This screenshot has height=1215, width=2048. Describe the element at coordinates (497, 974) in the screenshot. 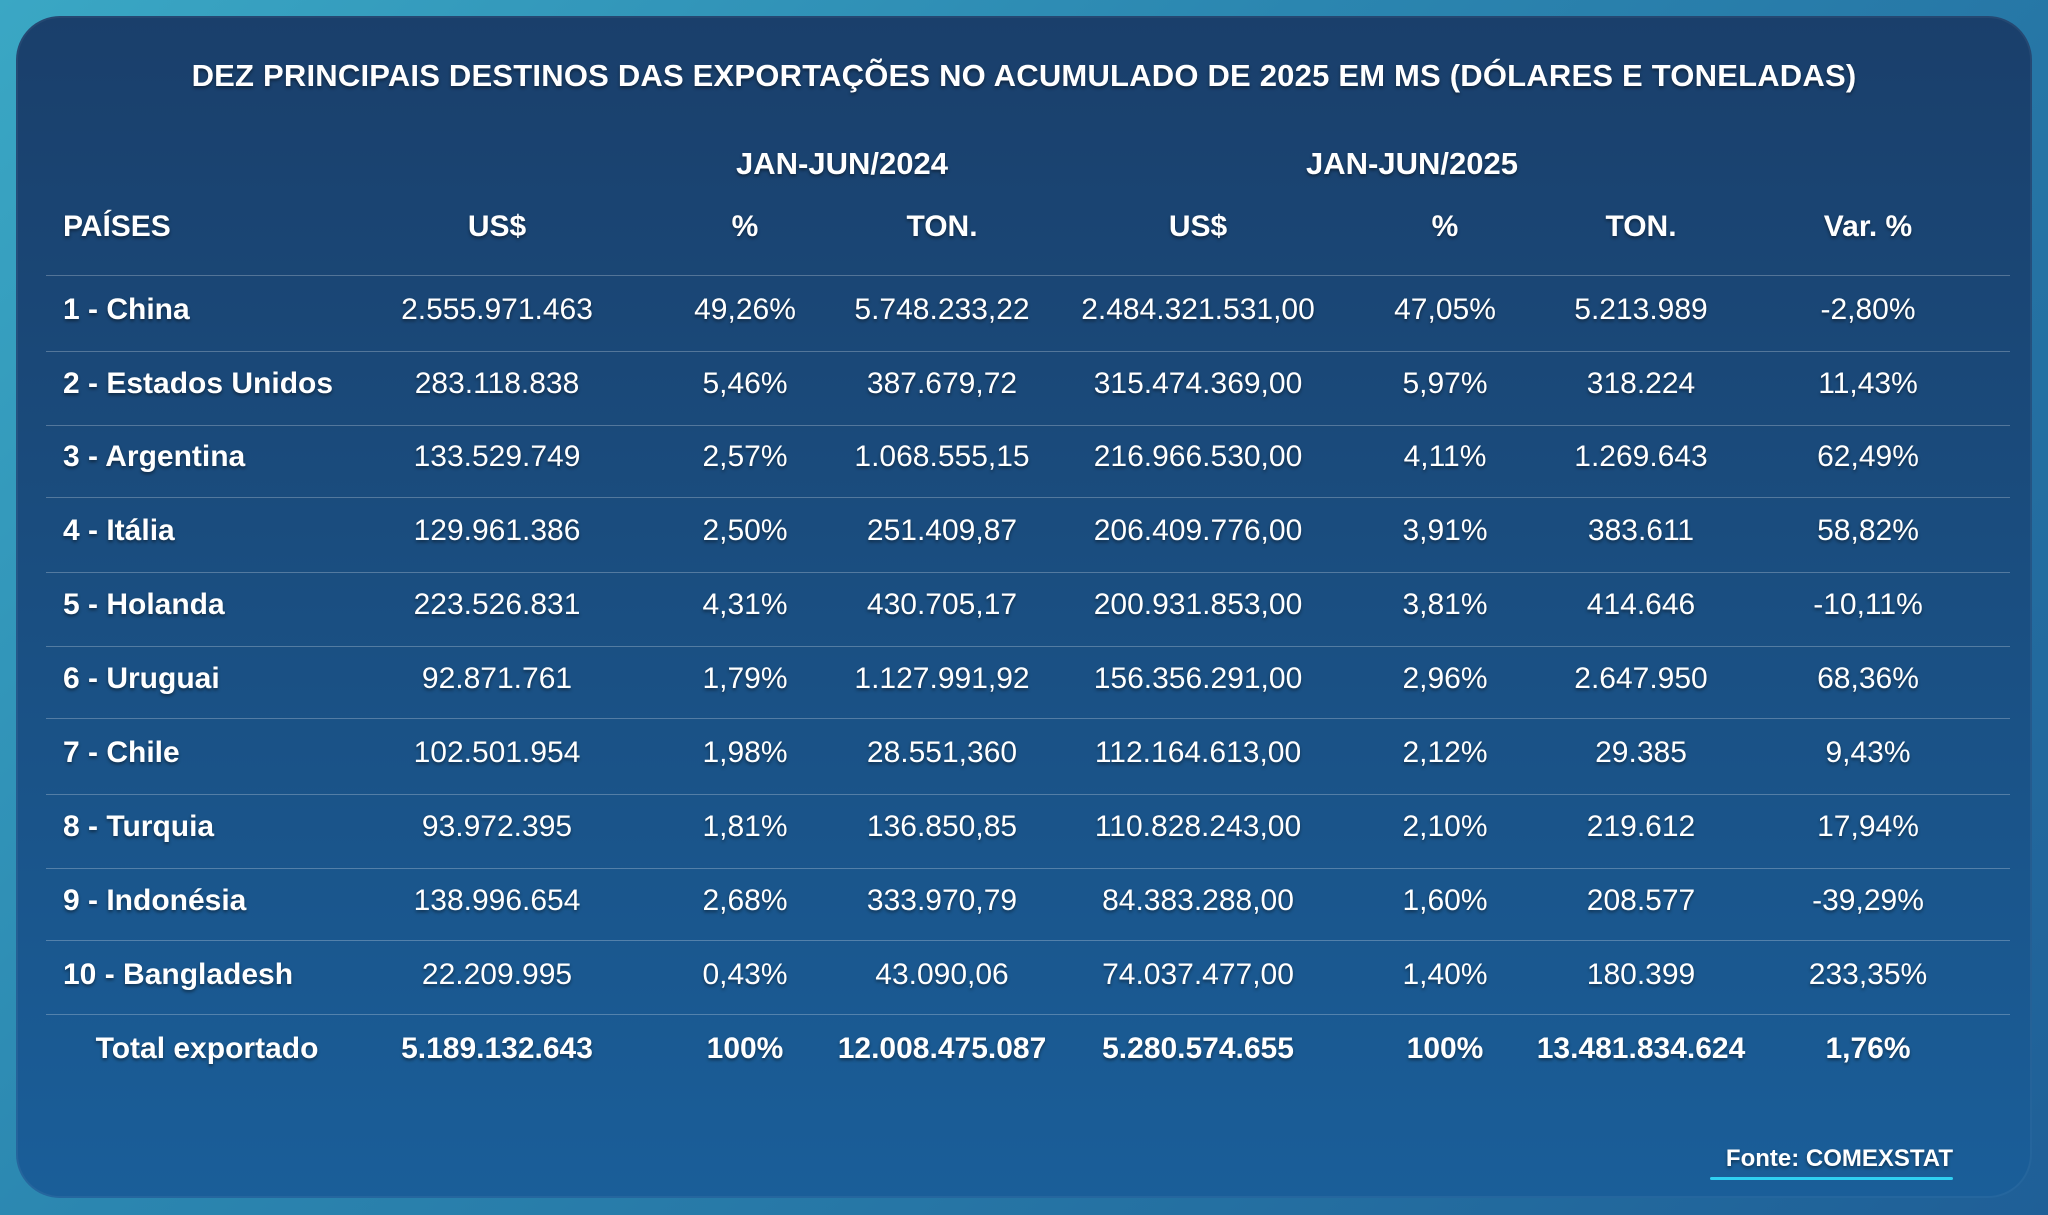

I see `cell-usd-2024: 22.209.995` at that location.